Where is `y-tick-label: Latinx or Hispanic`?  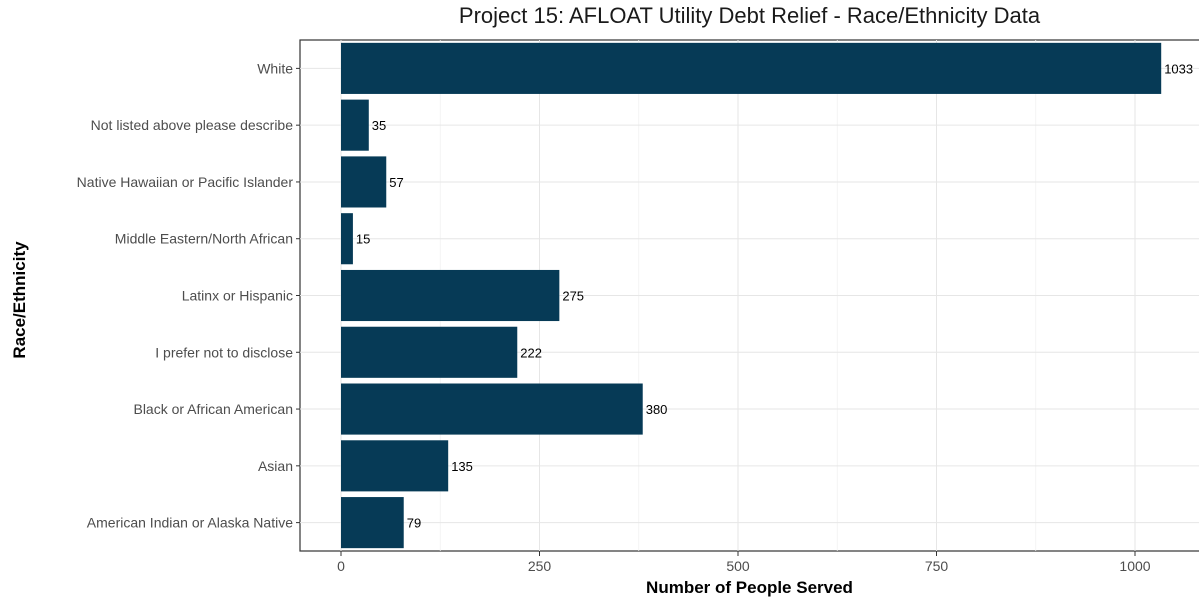
y-tick-label: Latinx or Hispanic is located at coordinates (237, 296).